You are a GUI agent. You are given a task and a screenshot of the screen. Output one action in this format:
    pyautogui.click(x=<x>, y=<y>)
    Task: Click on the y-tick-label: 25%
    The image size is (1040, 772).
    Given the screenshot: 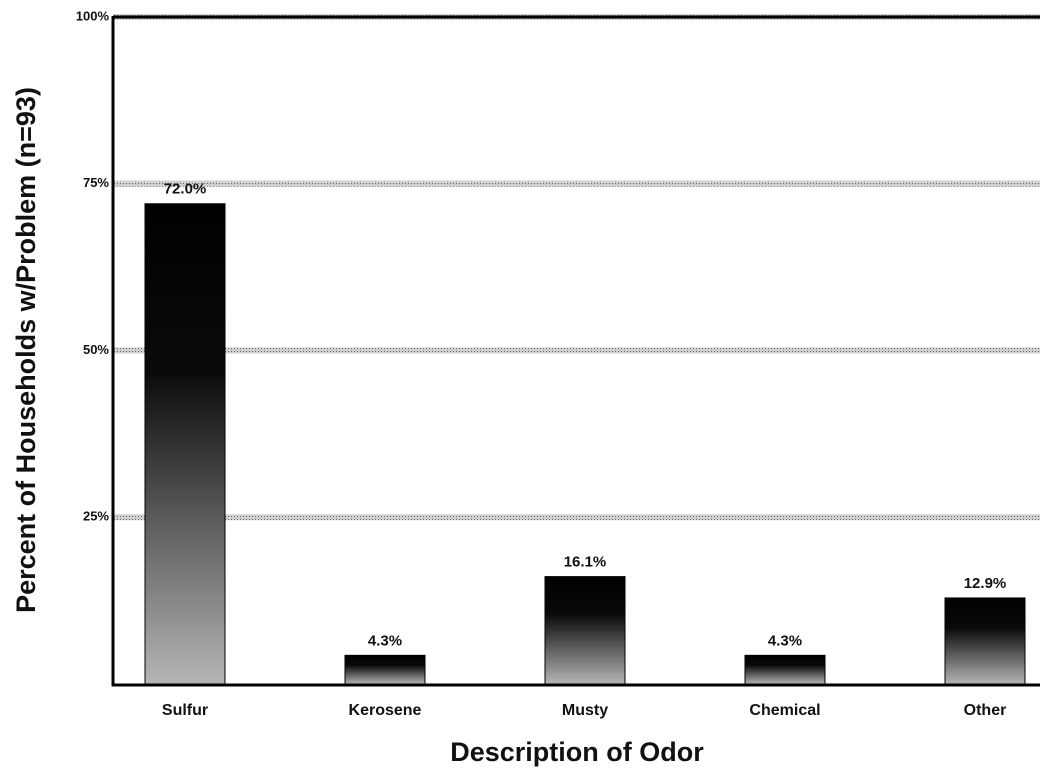 What is the action you would take?
    pyautogui.click(x=96, y=516)
    